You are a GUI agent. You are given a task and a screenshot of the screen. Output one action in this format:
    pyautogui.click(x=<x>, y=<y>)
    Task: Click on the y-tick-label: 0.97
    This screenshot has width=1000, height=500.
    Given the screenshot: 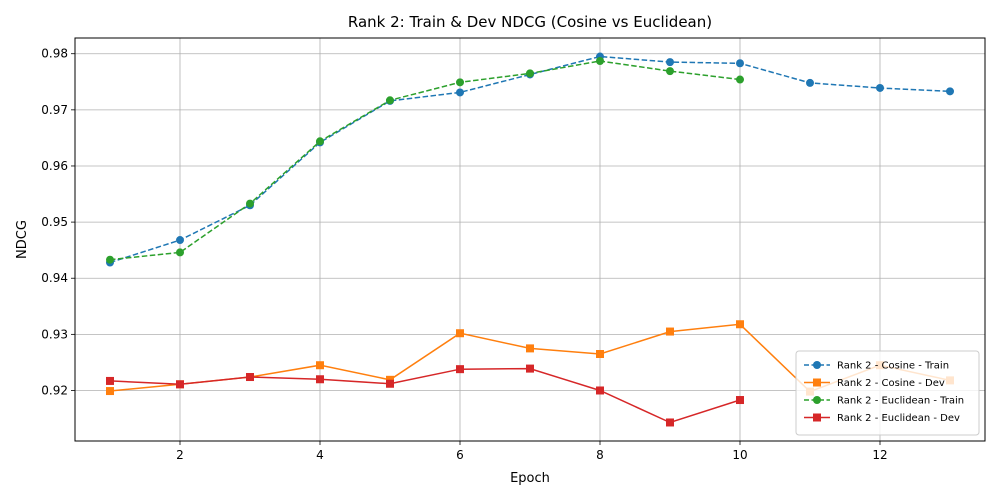 What is the action you would take?
    pyautogui.click(x=54, y=110)
    